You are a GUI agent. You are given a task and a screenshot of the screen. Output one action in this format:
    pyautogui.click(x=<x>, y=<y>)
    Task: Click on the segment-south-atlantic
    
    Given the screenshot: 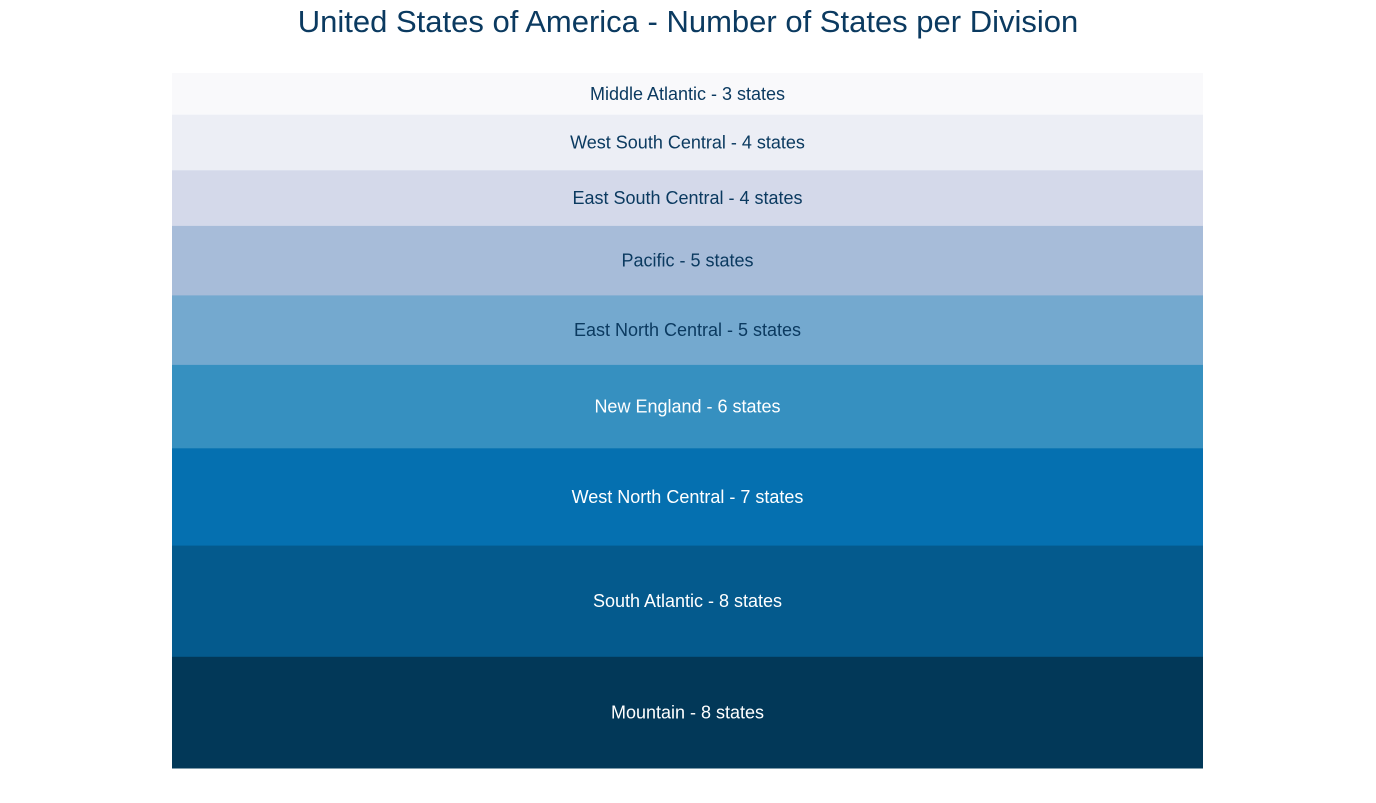 What is the action you would take?
    pyautogui.click(x=687, y=601)
    